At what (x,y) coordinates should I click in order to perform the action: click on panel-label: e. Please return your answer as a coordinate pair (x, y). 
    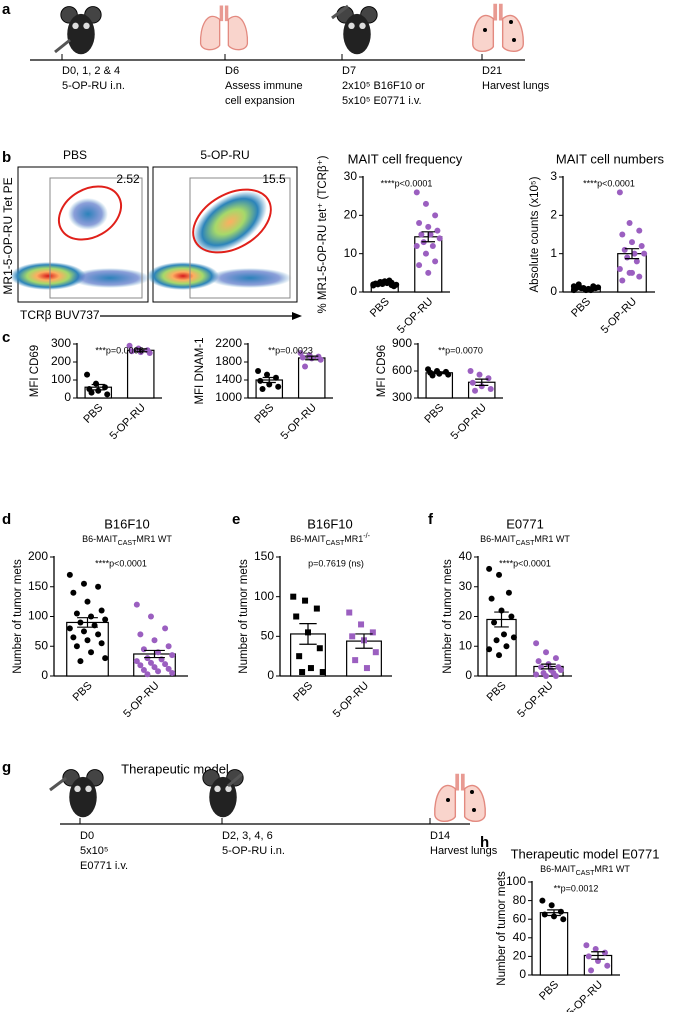
    Looking at the image, I should click on (236, 519).